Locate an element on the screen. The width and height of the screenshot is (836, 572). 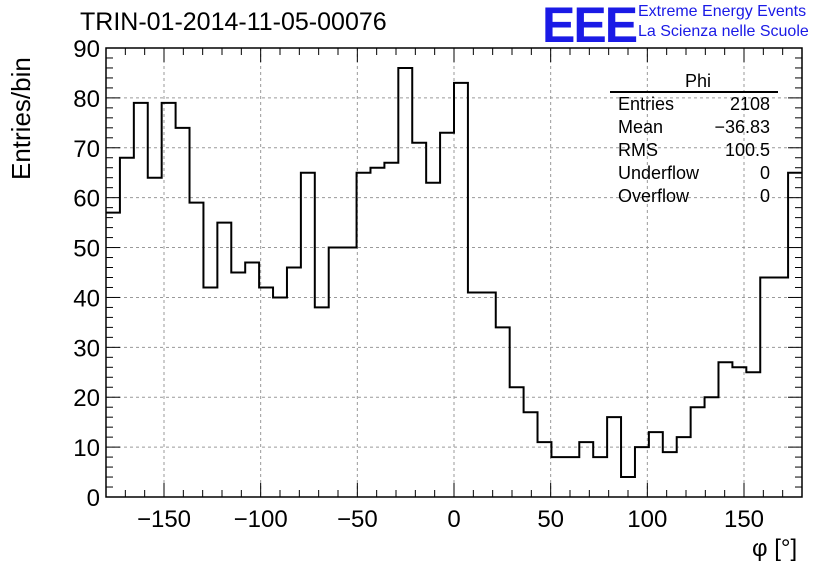
y-tick-label: 70 is located at coordinates (86, 149).